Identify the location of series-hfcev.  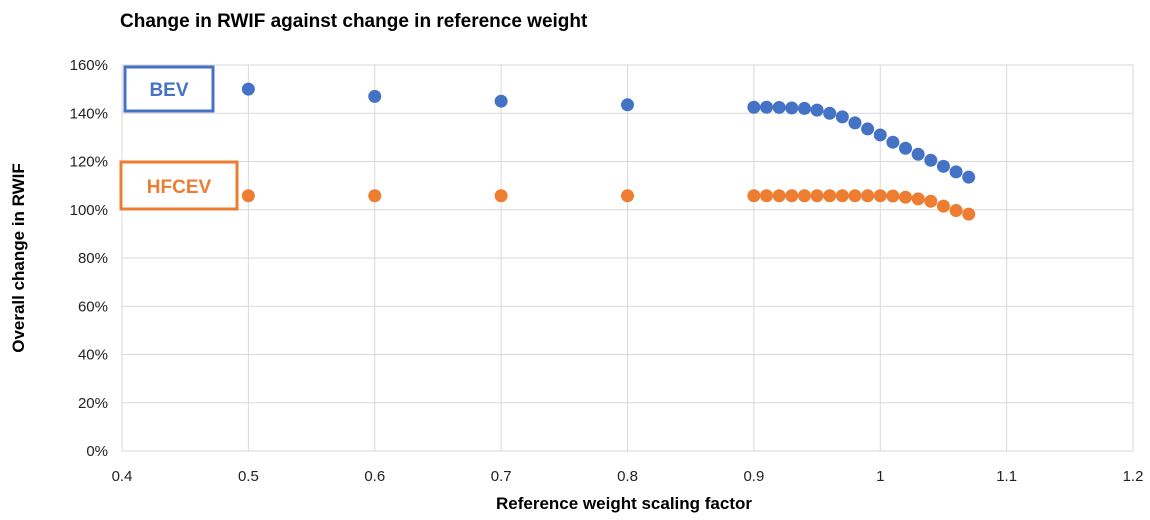
(608, 205).